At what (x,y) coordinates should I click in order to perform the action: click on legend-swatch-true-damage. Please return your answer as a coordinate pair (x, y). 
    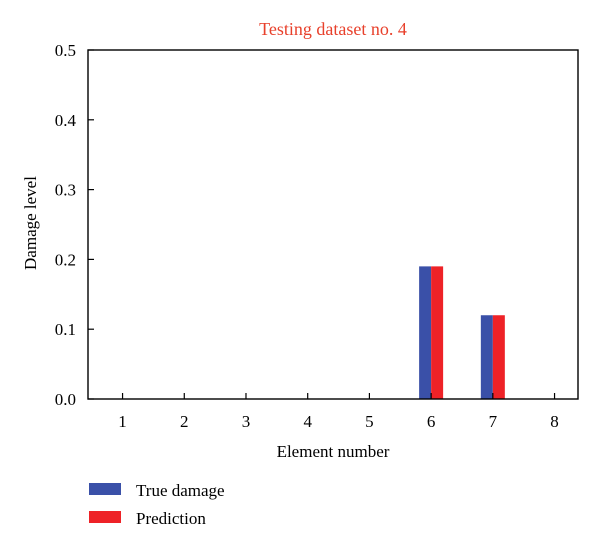
    Looking at the image, I should click on (105, 489).